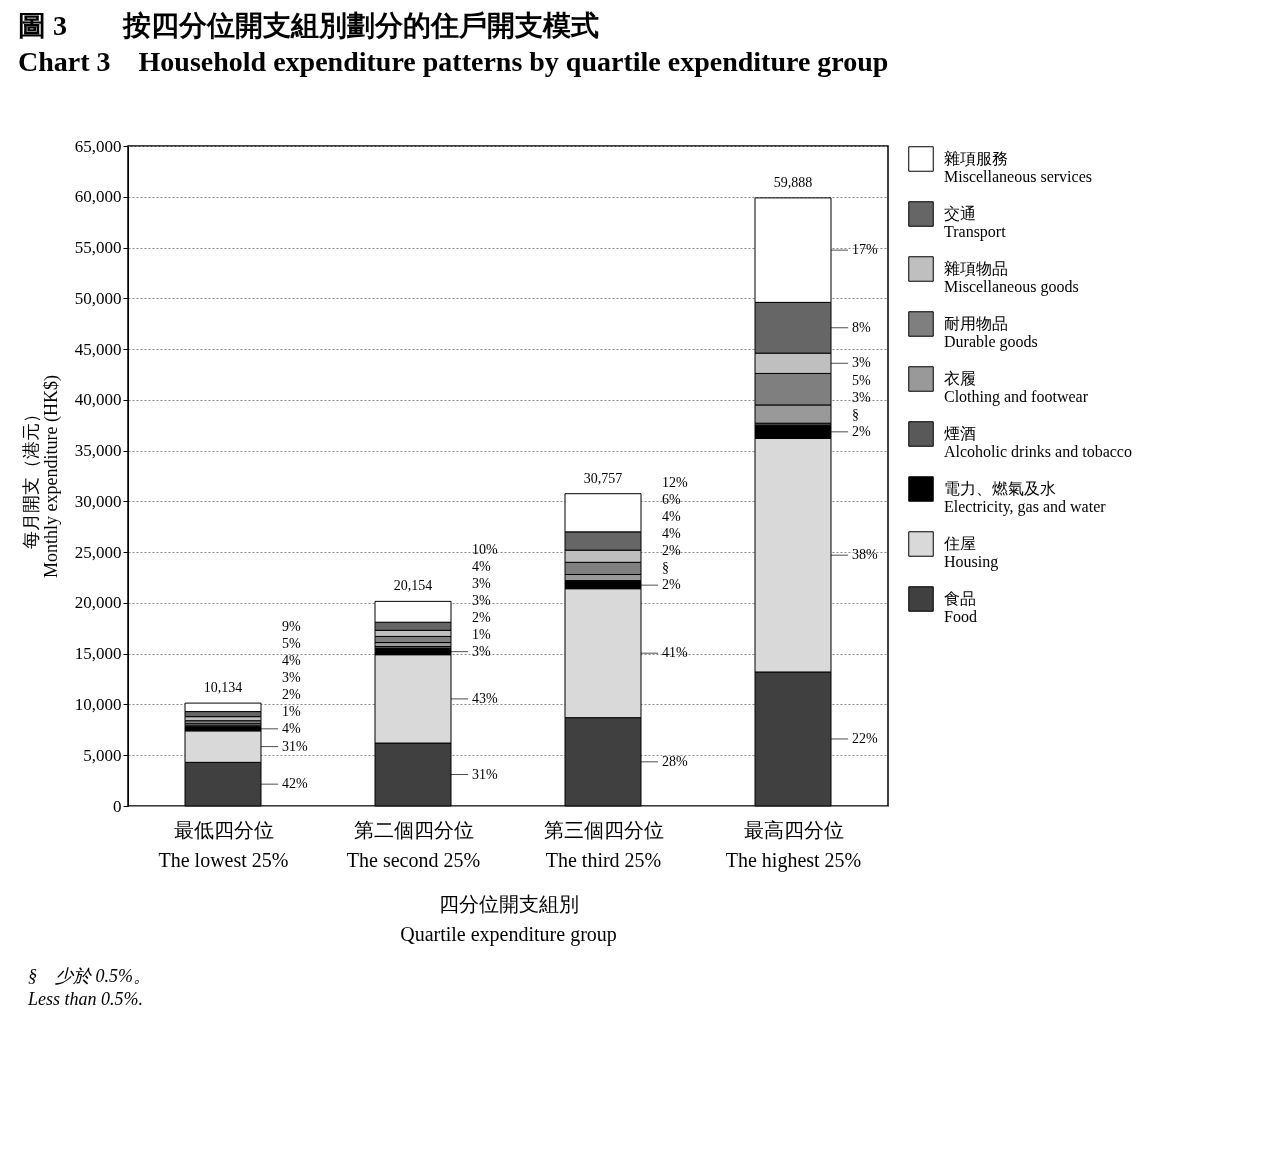 The height and width of the screenshot is (1169, 1275). I want to click on x-tick-label: 第二個四分位 The second 25%, so click(413, 844).